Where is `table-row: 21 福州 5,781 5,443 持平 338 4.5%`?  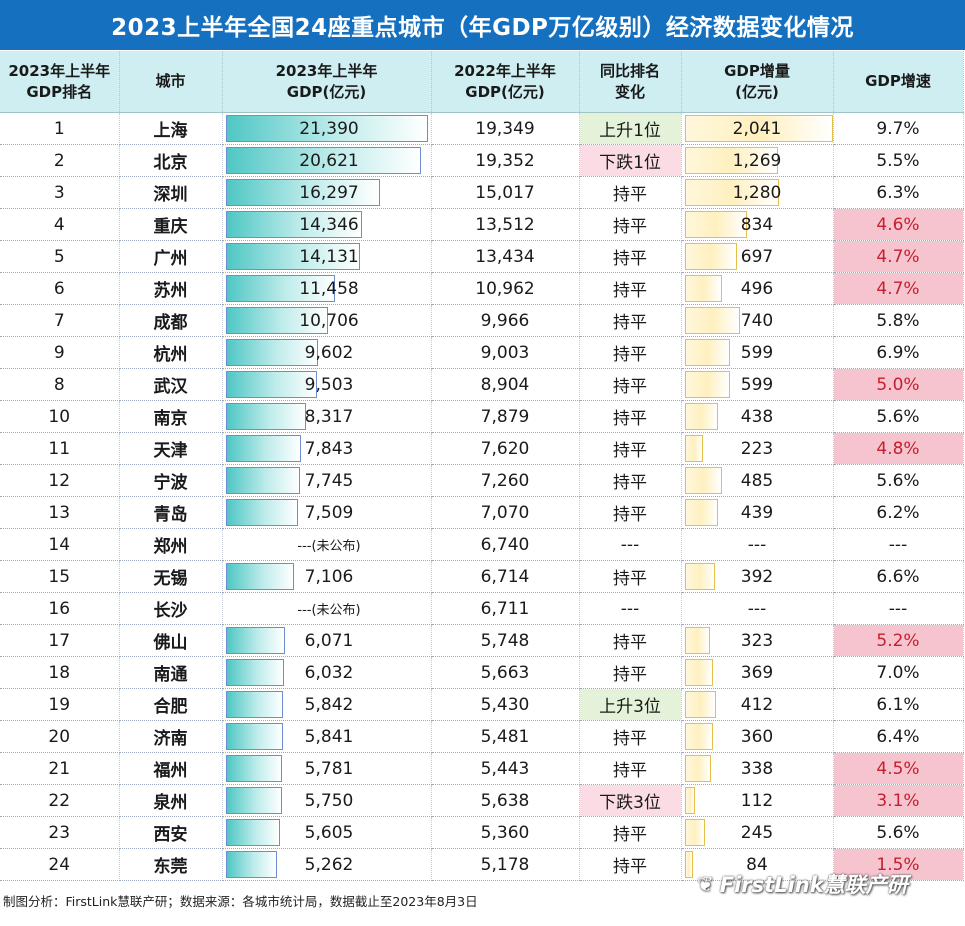
table-row: 21 福州 5,781 5,443 持平 338 4.5% is located at coordinates (482, 768).